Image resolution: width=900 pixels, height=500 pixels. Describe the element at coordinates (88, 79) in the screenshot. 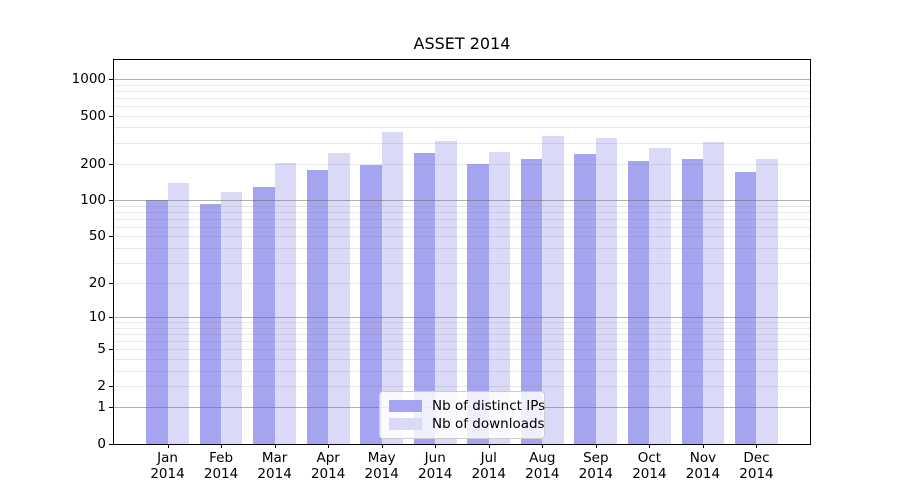

I see `y-tick-label: 1000` at that location.